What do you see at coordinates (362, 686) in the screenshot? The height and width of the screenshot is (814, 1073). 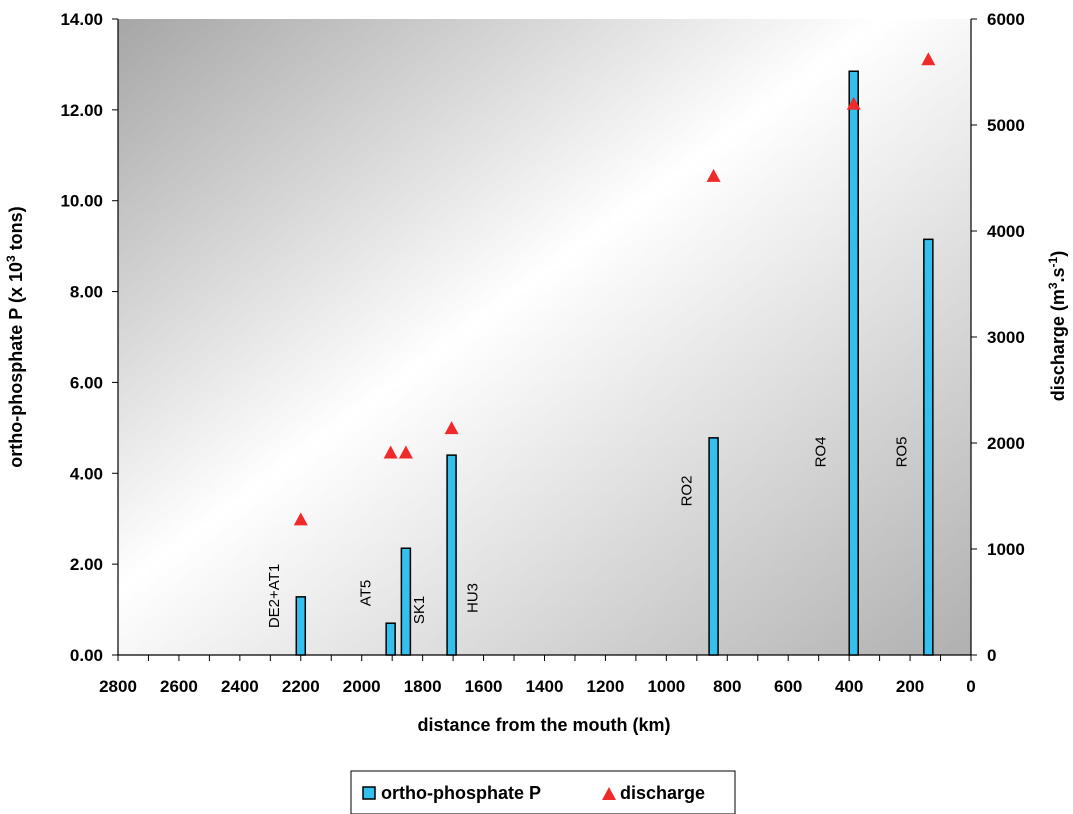 I see `x-tick-label: 2000` at bounding box center [362, 686].